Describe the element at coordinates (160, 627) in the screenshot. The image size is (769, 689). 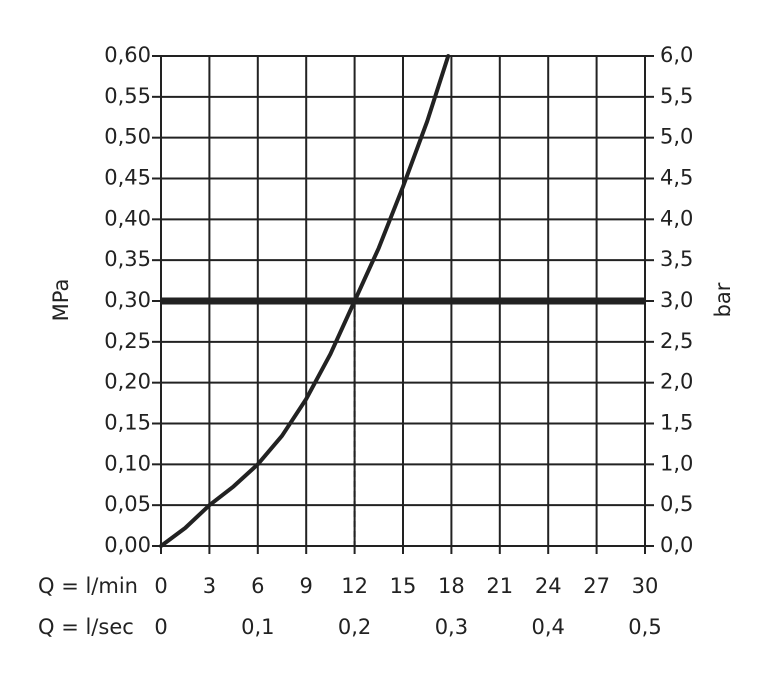
I see `x2-tick-label: 0` at that location.